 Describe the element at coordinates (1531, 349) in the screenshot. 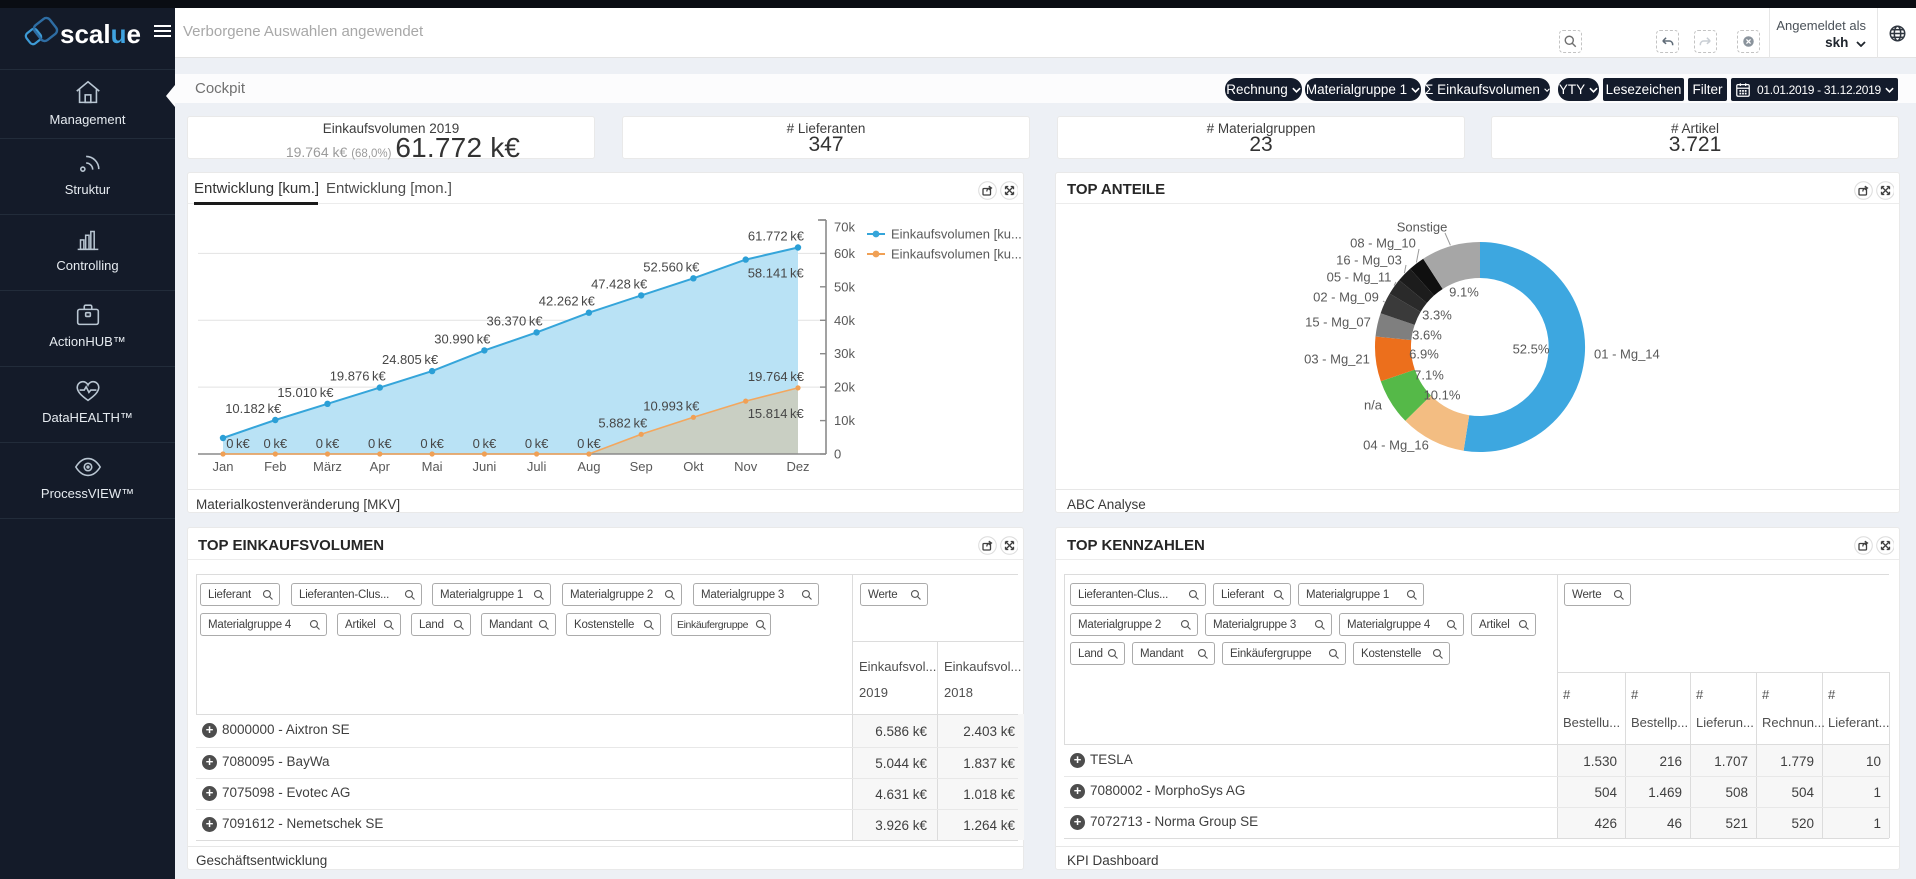

I see `svg-text: 52.5%` at that location.